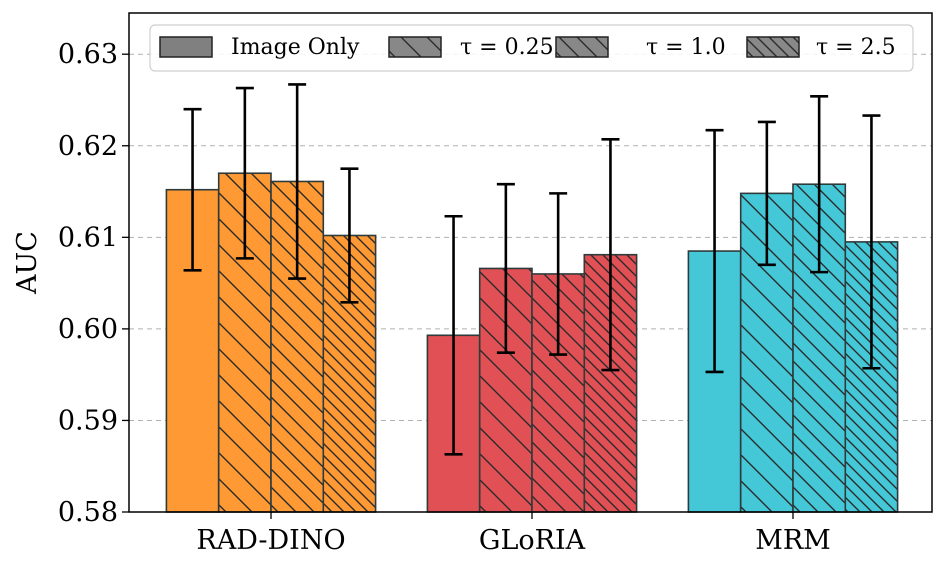  What do you see at coordinates (856, 47) in the screenshot?
I see `legend-label: τ = 2.5` at bounding box center [856, 47].